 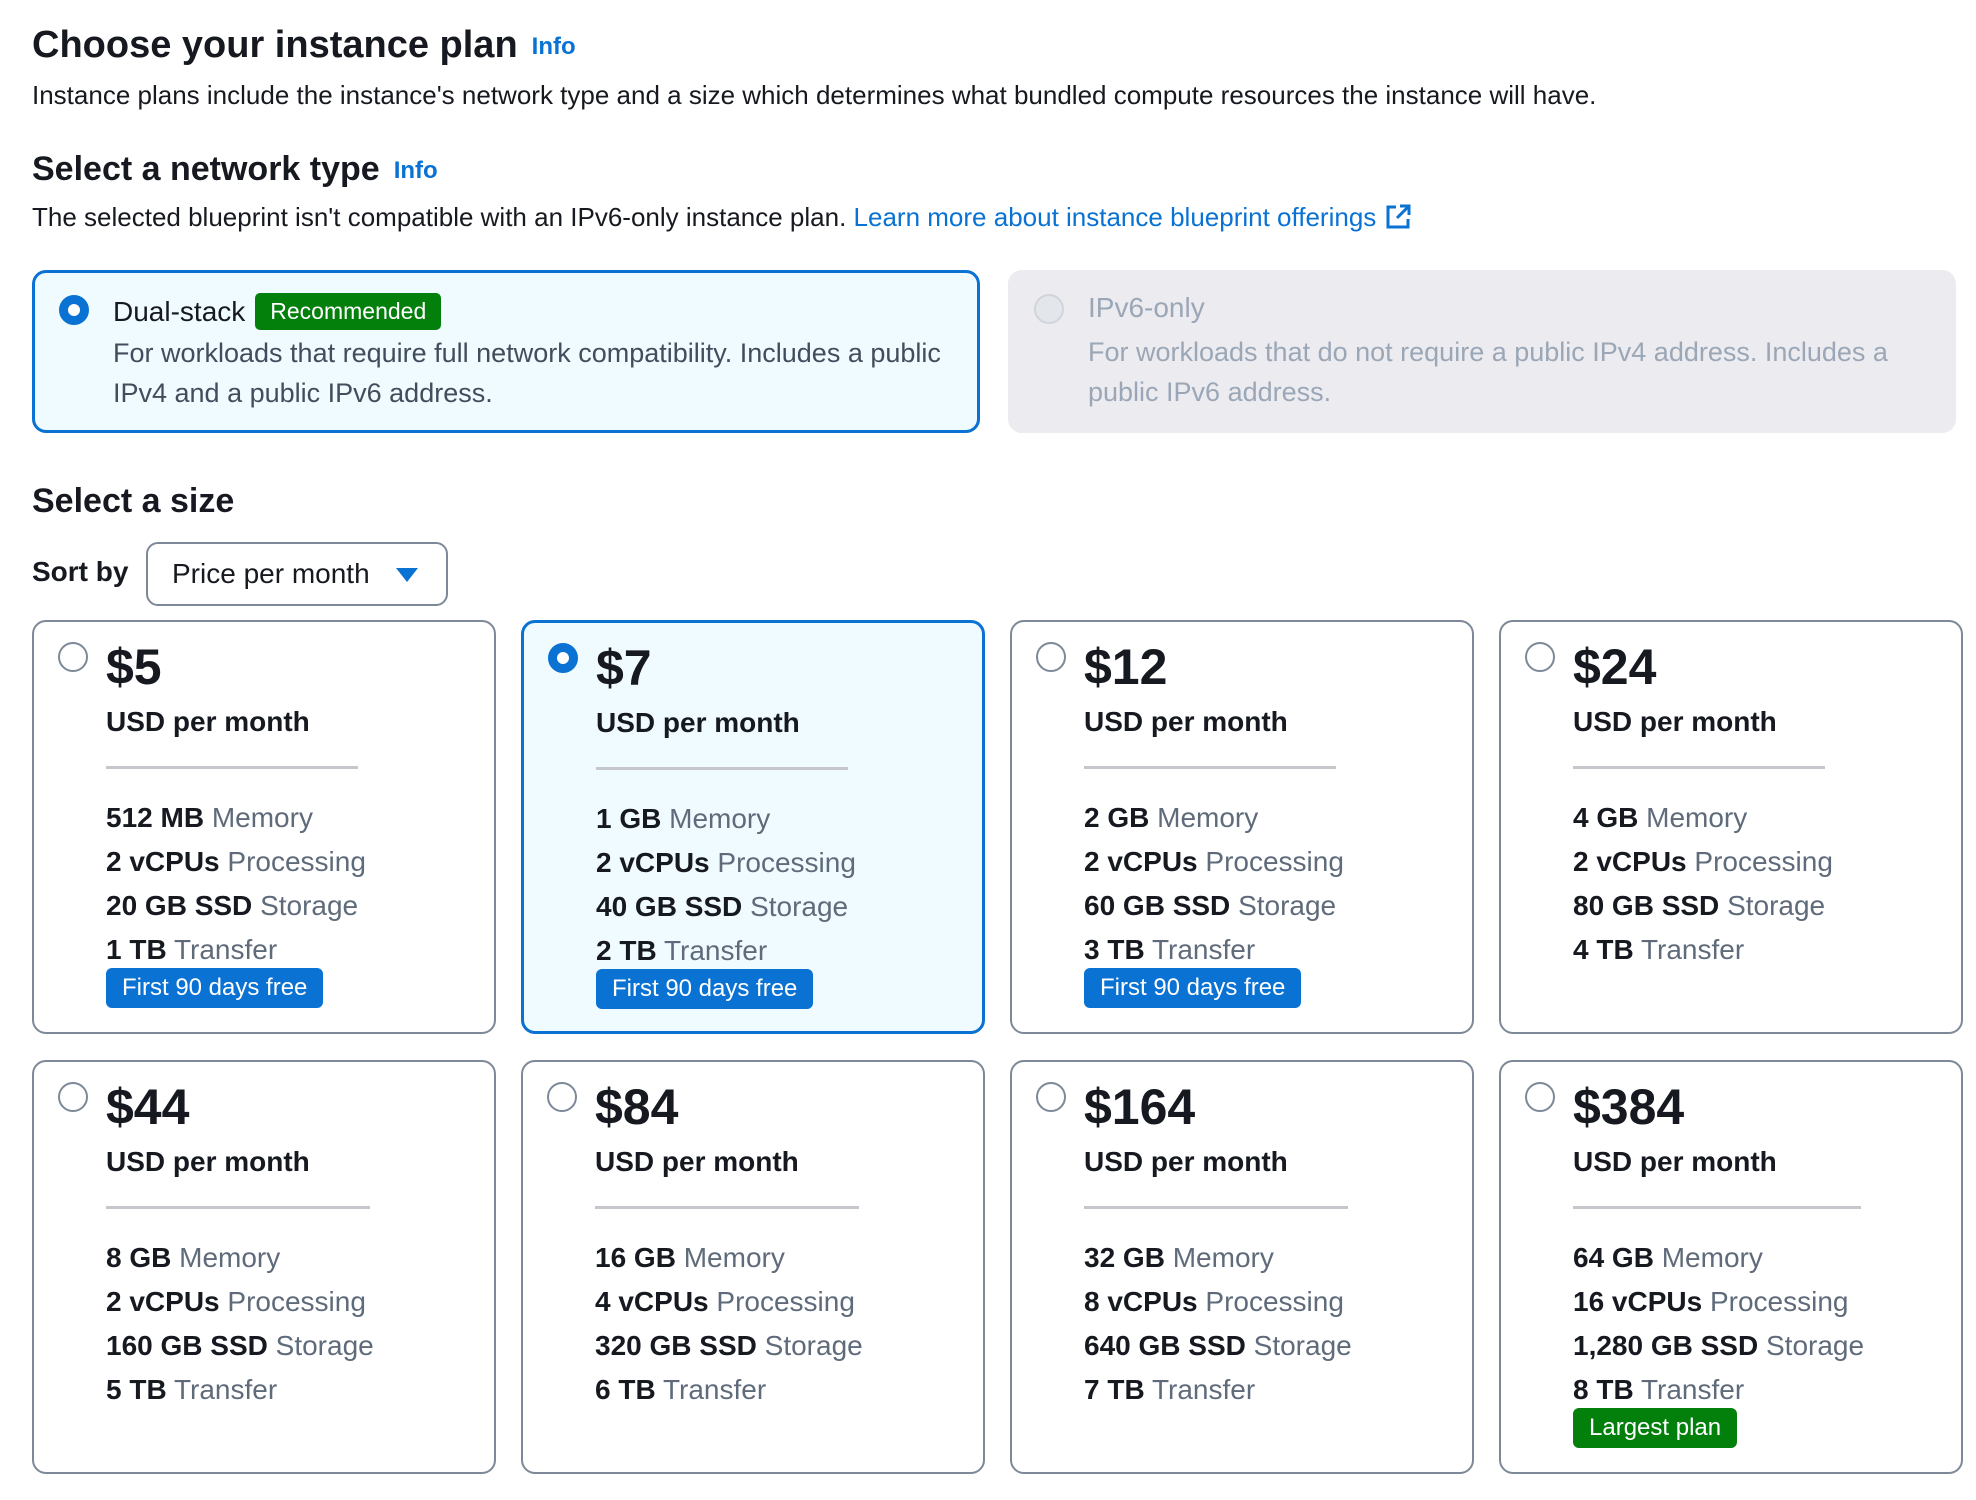 What do you see at coordinates (80, 571) in the screenshot?
I see `sort-label: Sort by` at bounding box center [80, 571].